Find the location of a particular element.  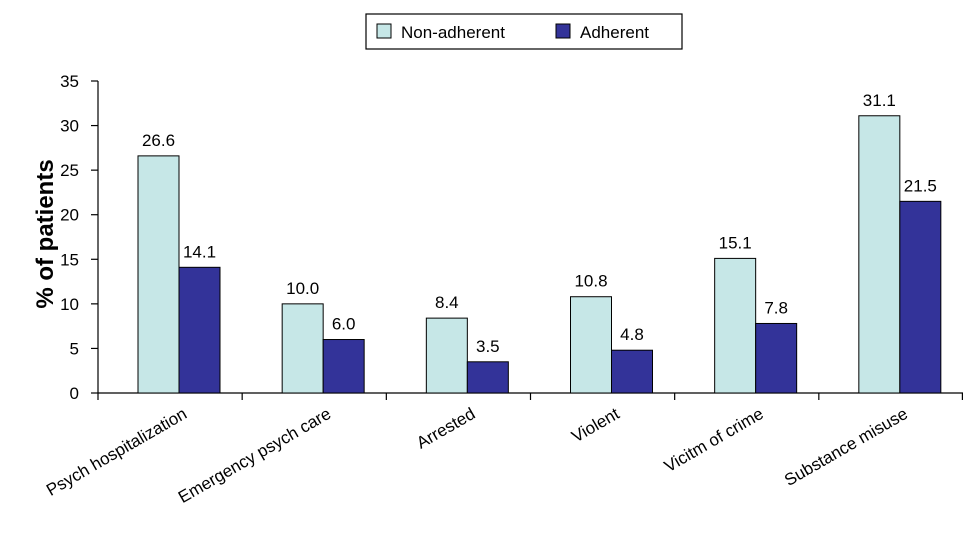

data-label: 4.8 is located at coordinates (632, 334).